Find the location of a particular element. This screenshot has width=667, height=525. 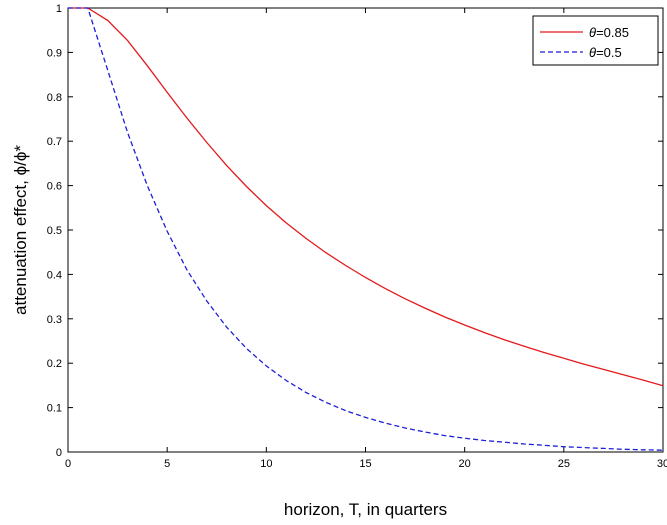

x-tick-label: 0 is located at coordinates (68, 464).